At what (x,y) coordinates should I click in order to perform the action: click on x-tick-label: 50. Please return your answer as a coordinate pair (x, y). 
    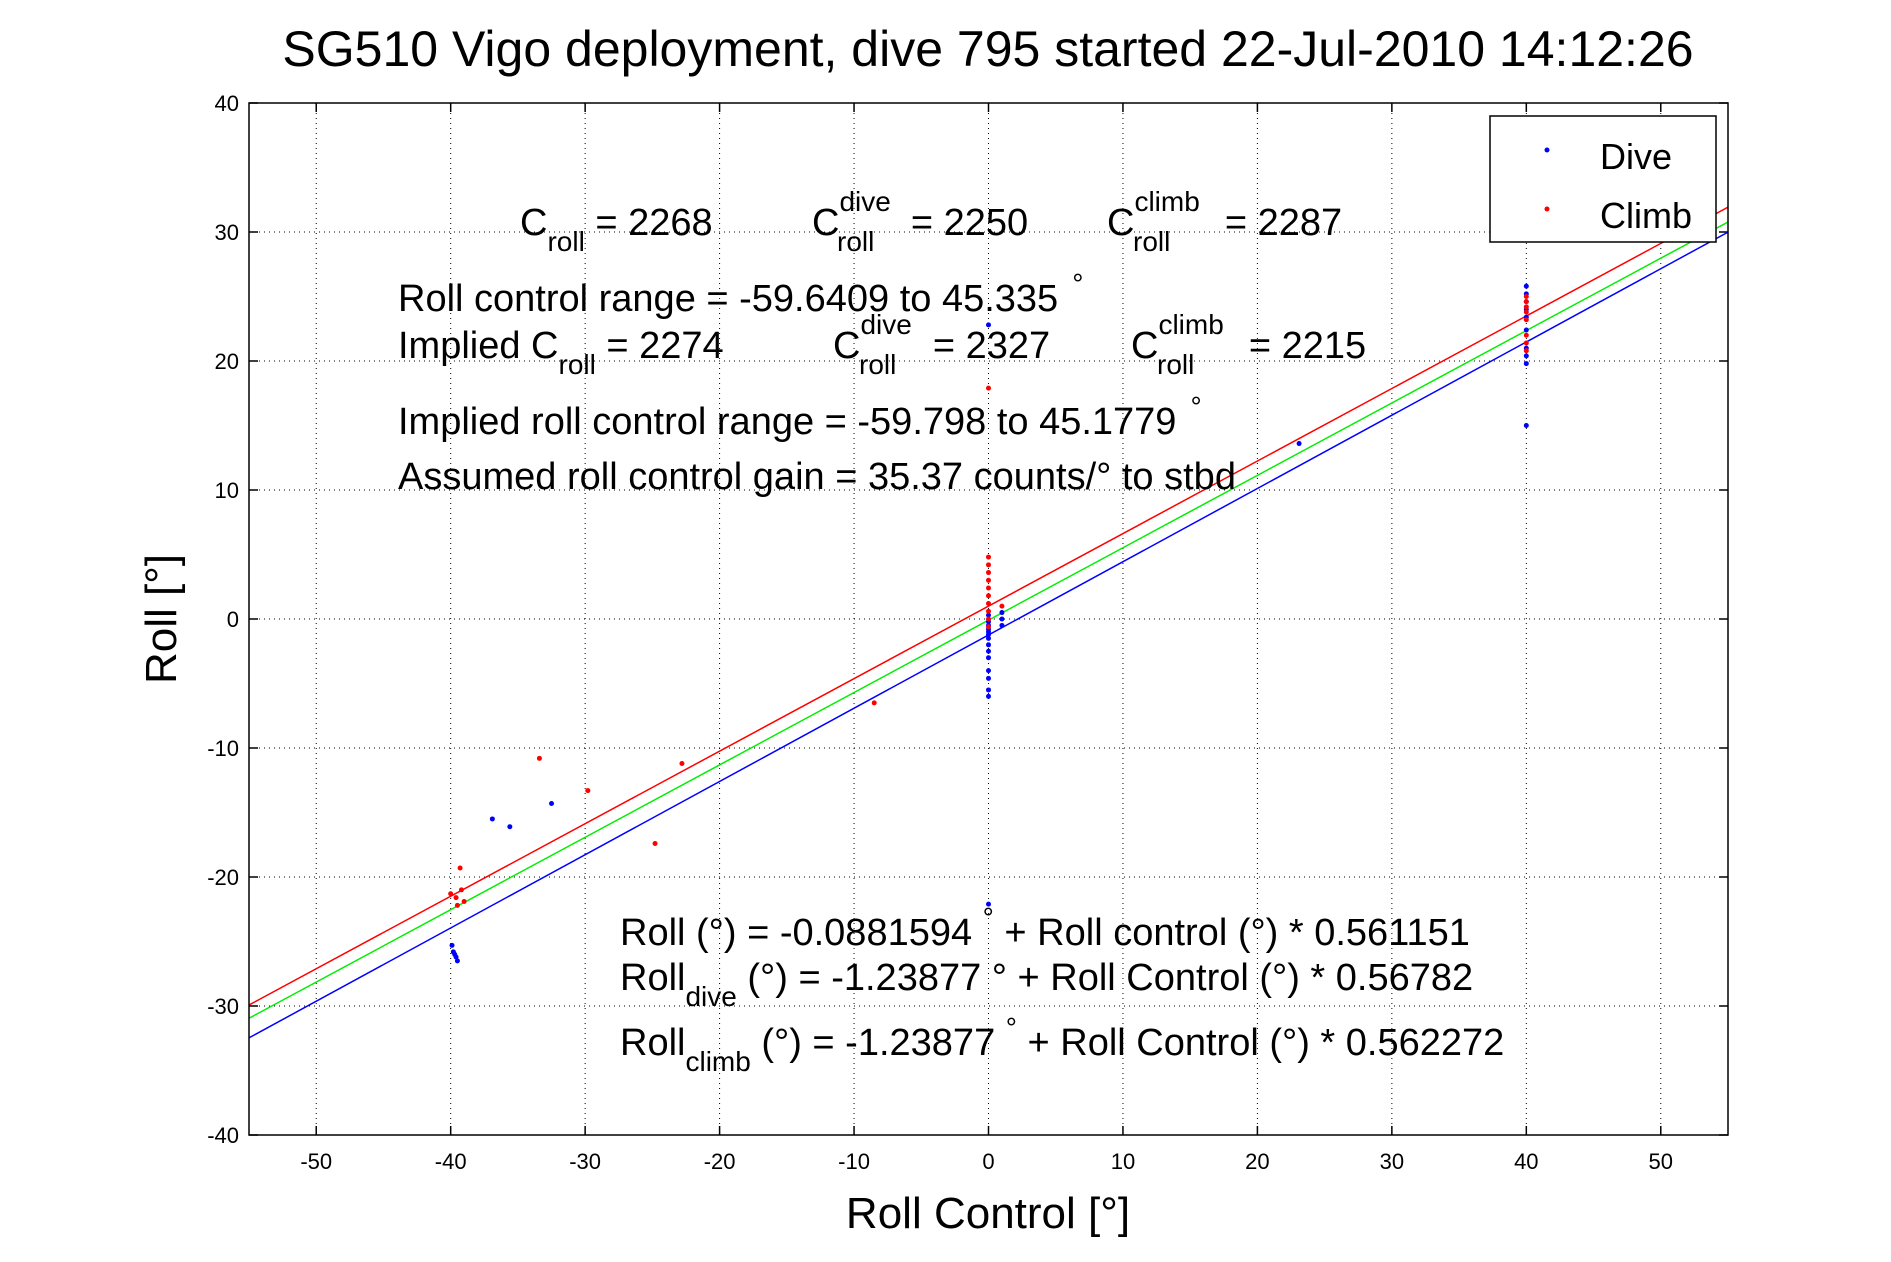
    Looking at the image, I should click on (1661, 1161).